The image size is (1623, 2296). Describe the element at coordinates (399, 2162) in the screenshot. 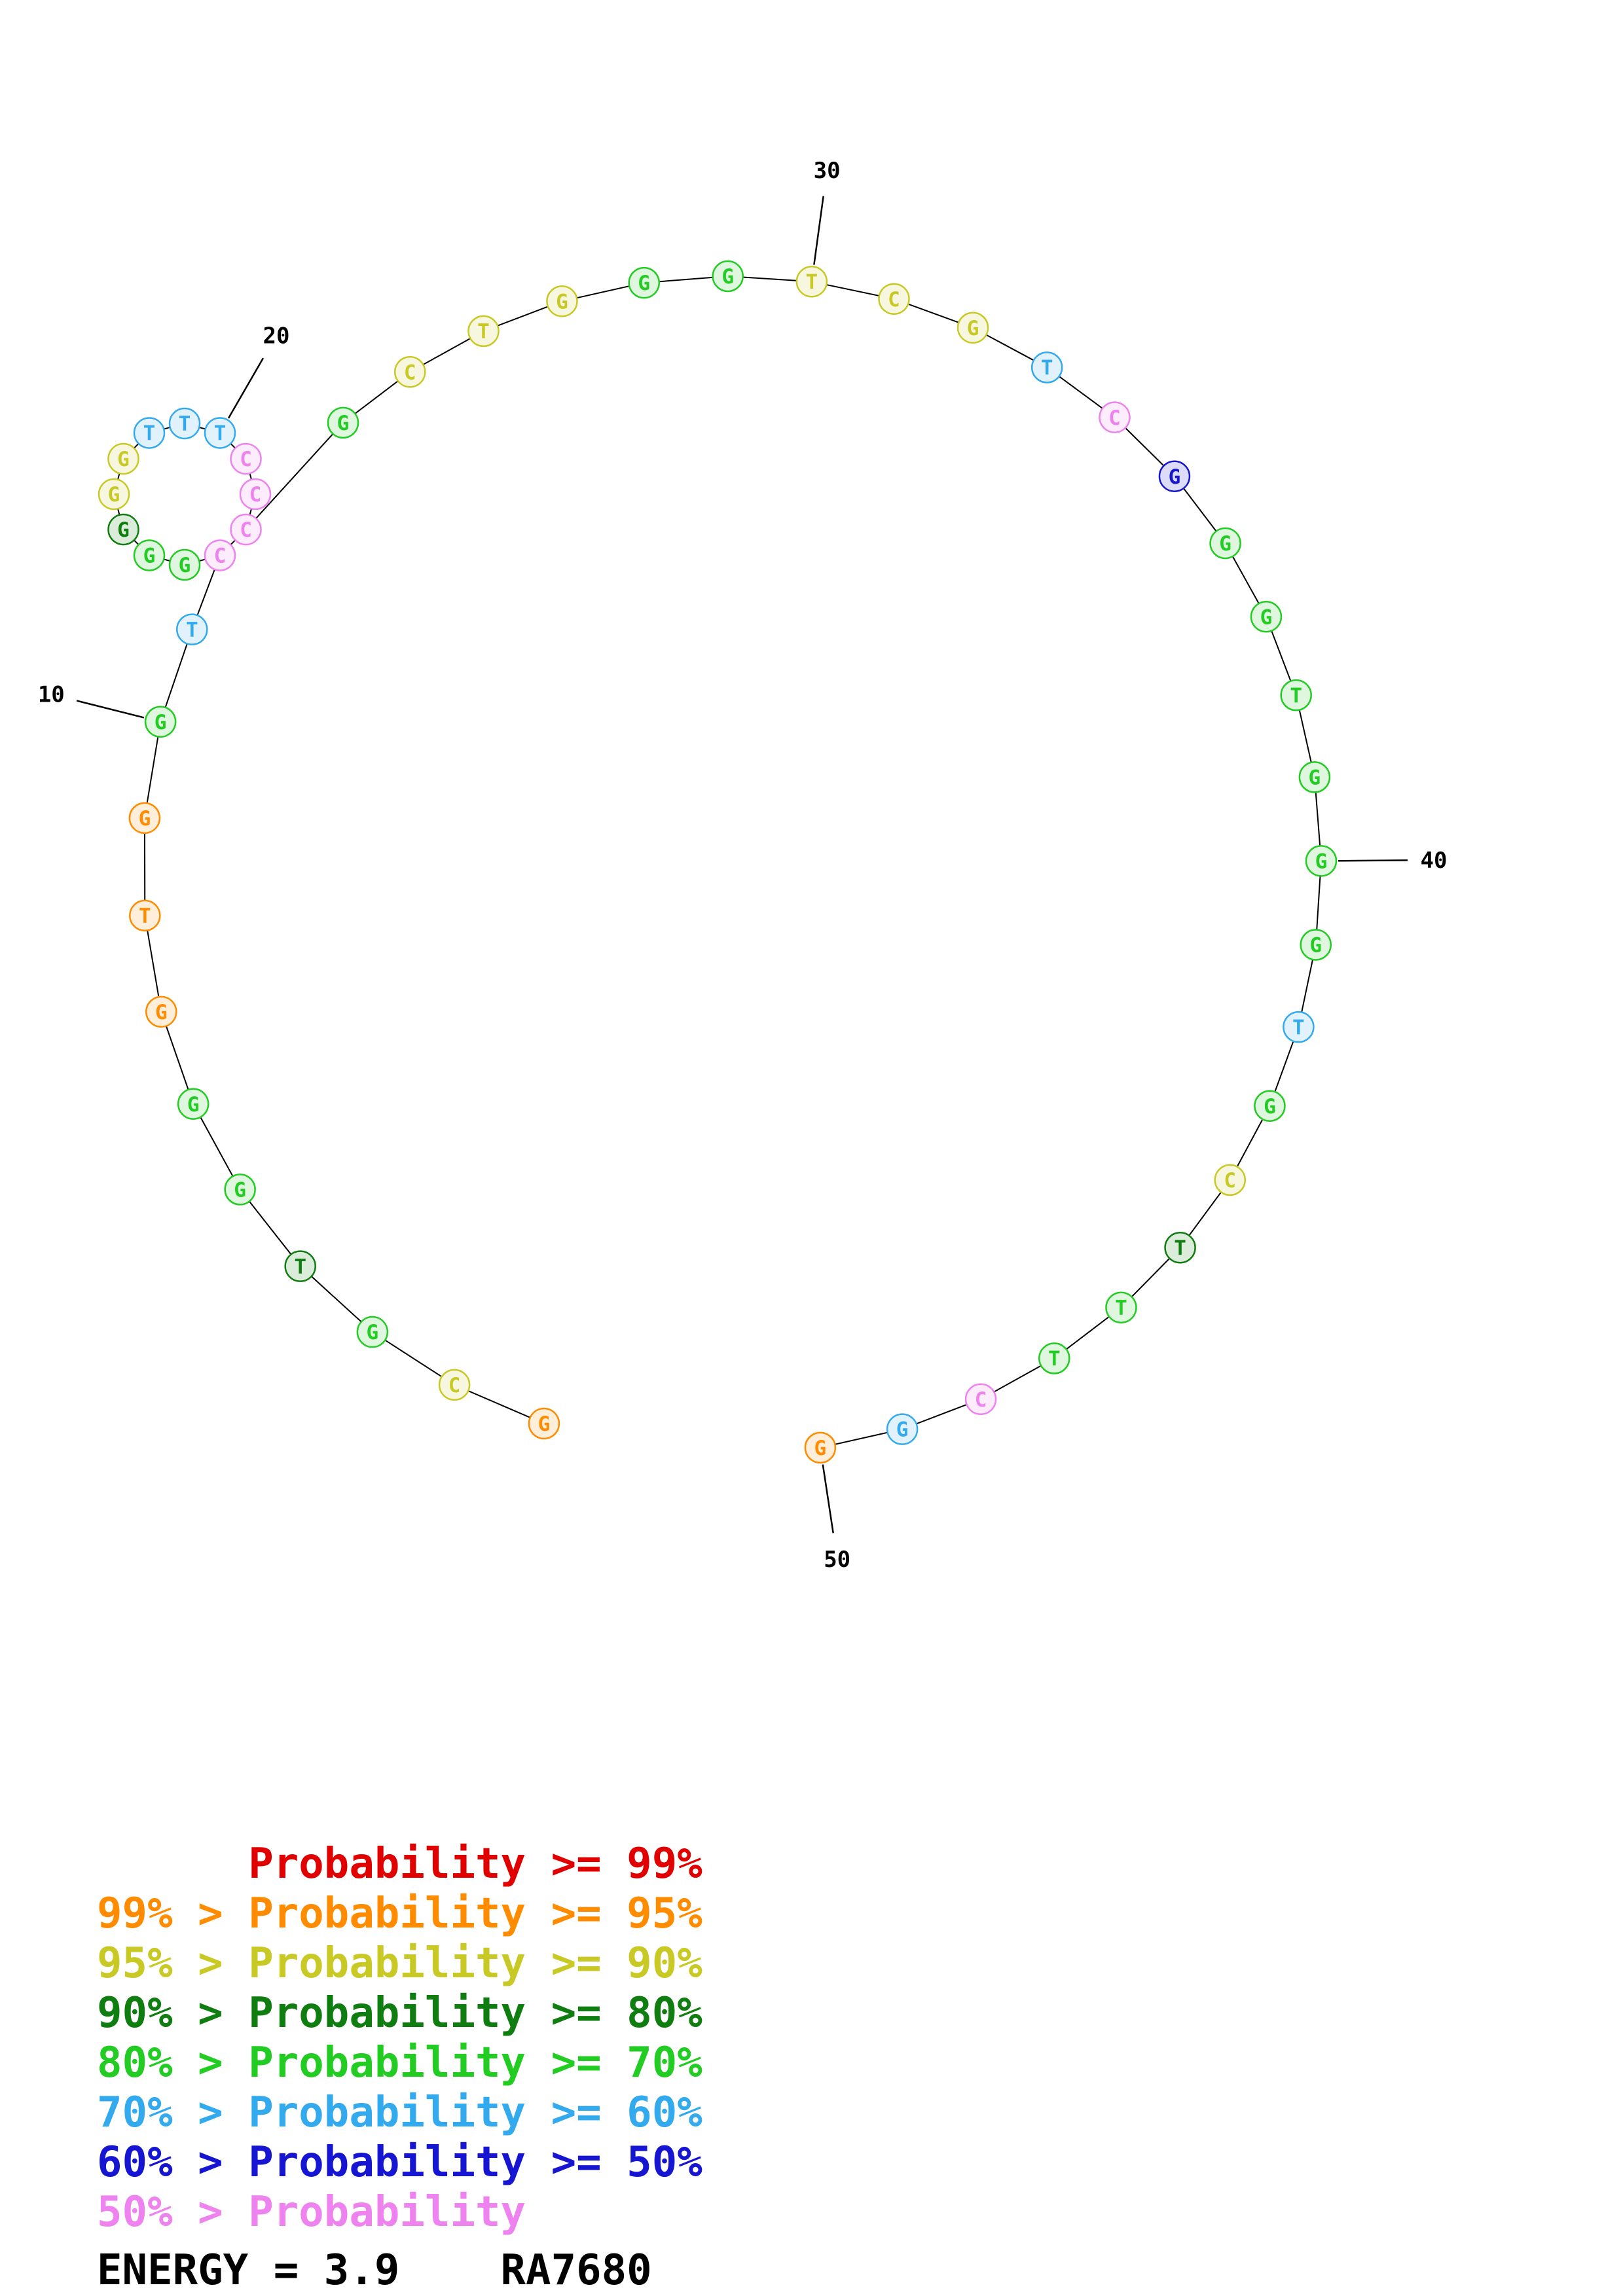

I see `legend-item: 60% > Probability >= 50%` at that location.